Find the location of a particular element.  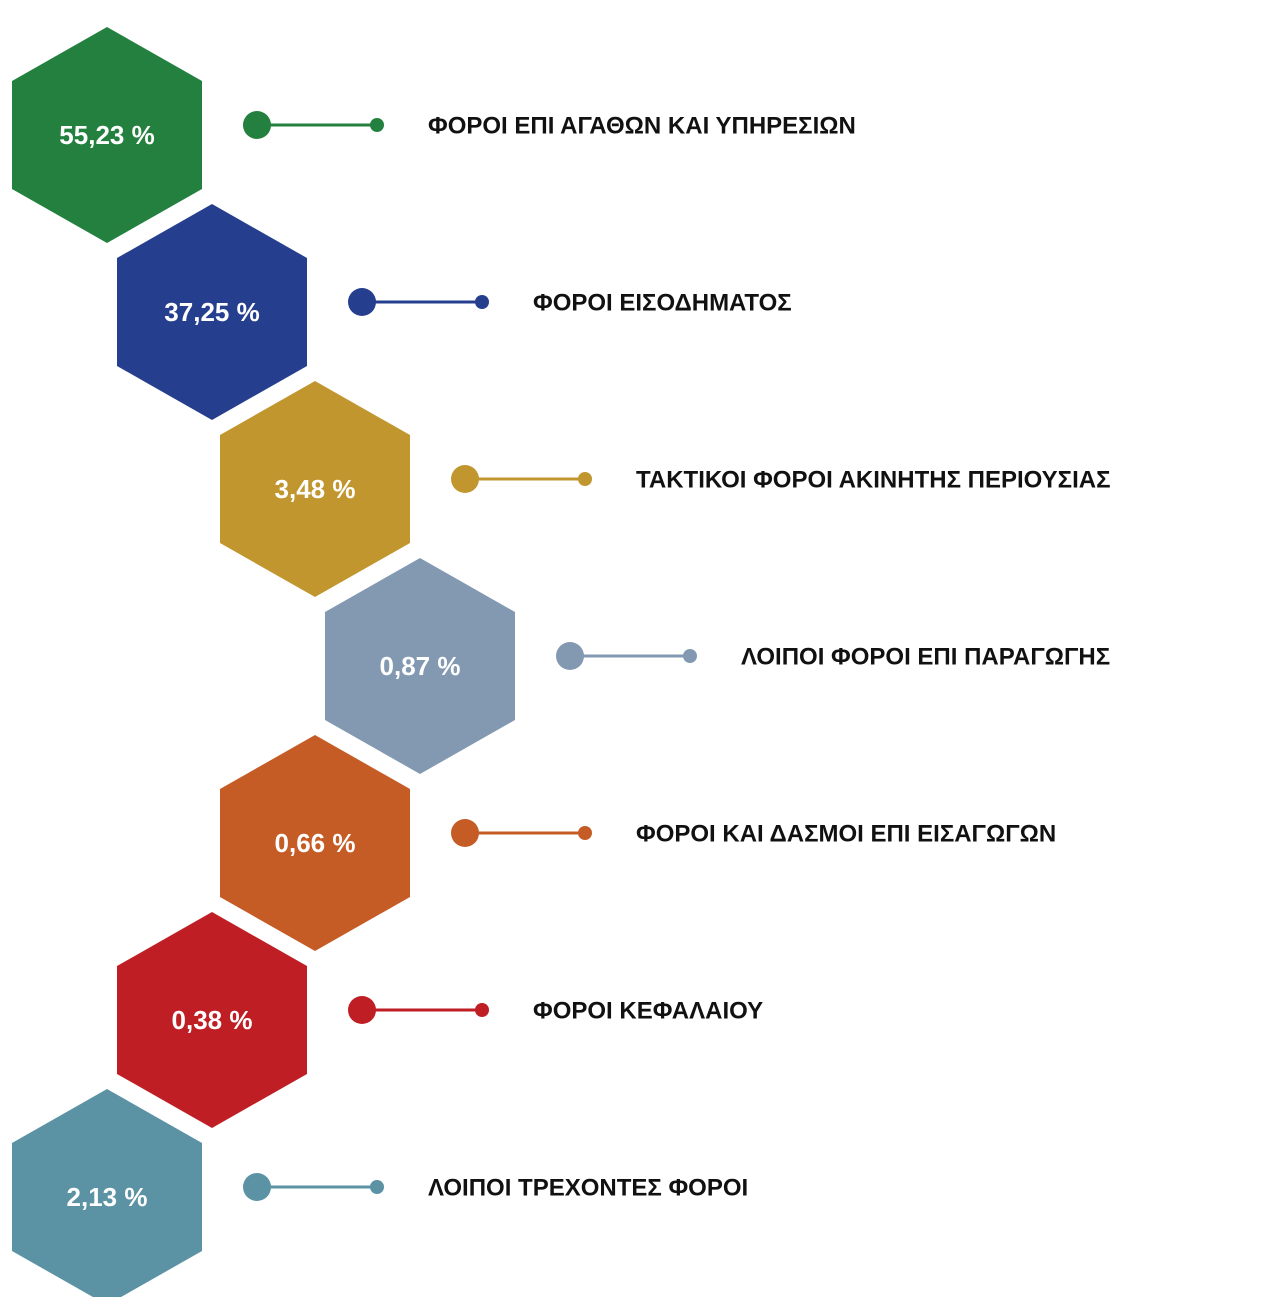

category-label: ΦΟΡΟΙ ΚΑΙ ΔΑΣΜΟΙ ΕΠΙ ΕΙΣΑΓΩΓΩΝ is located at coordinates (846, 833).